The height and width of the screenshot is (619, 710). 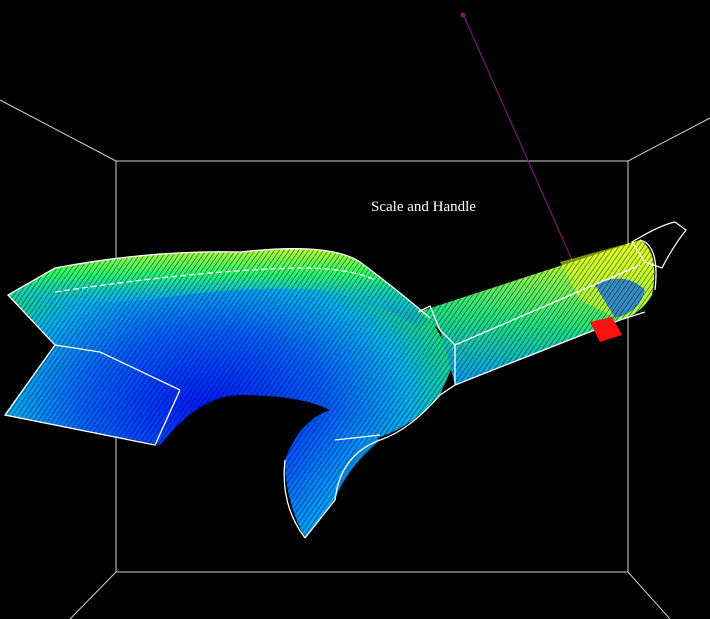 What do you see at coordinates (517, 137) in the screenshot?
I see `probe-line` at bounding box center [517, 137].